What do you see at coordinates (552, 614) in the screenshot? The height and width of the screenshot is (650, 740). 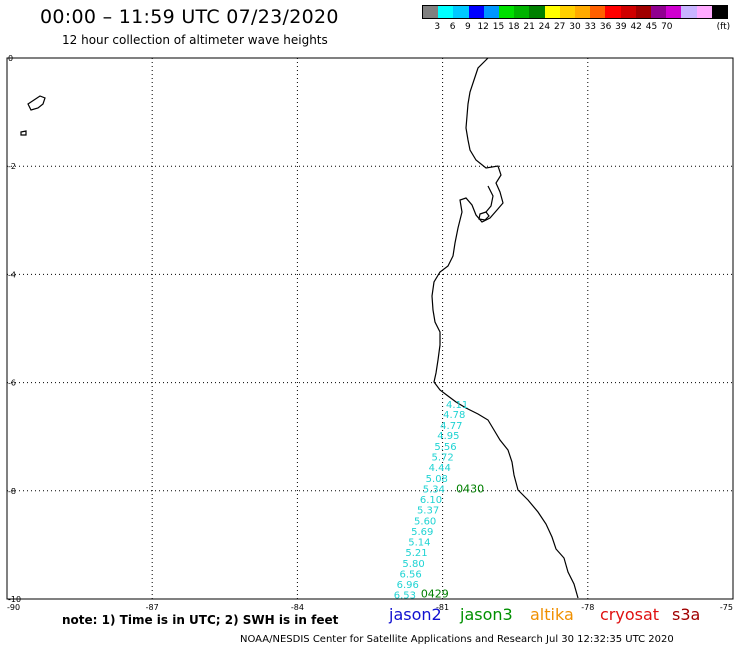 I see `satellite-legend-altika: altika` at bounding box center [552, 614].